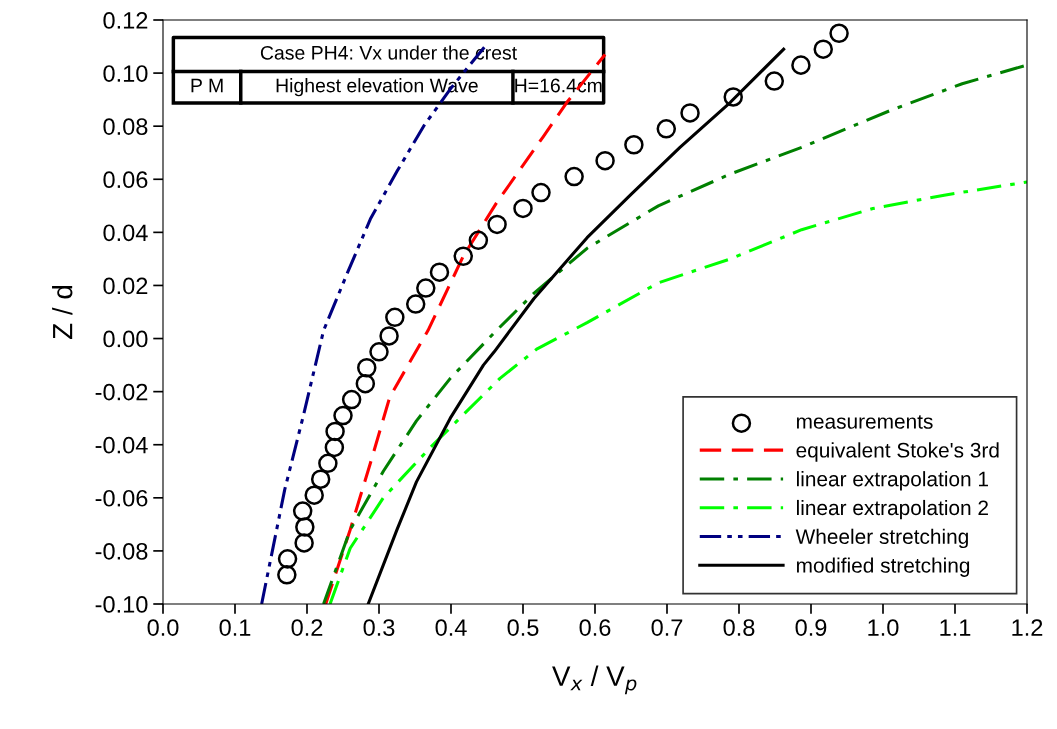  I want to click on legend-label: linear extrapolation 2, so click(892, 509).